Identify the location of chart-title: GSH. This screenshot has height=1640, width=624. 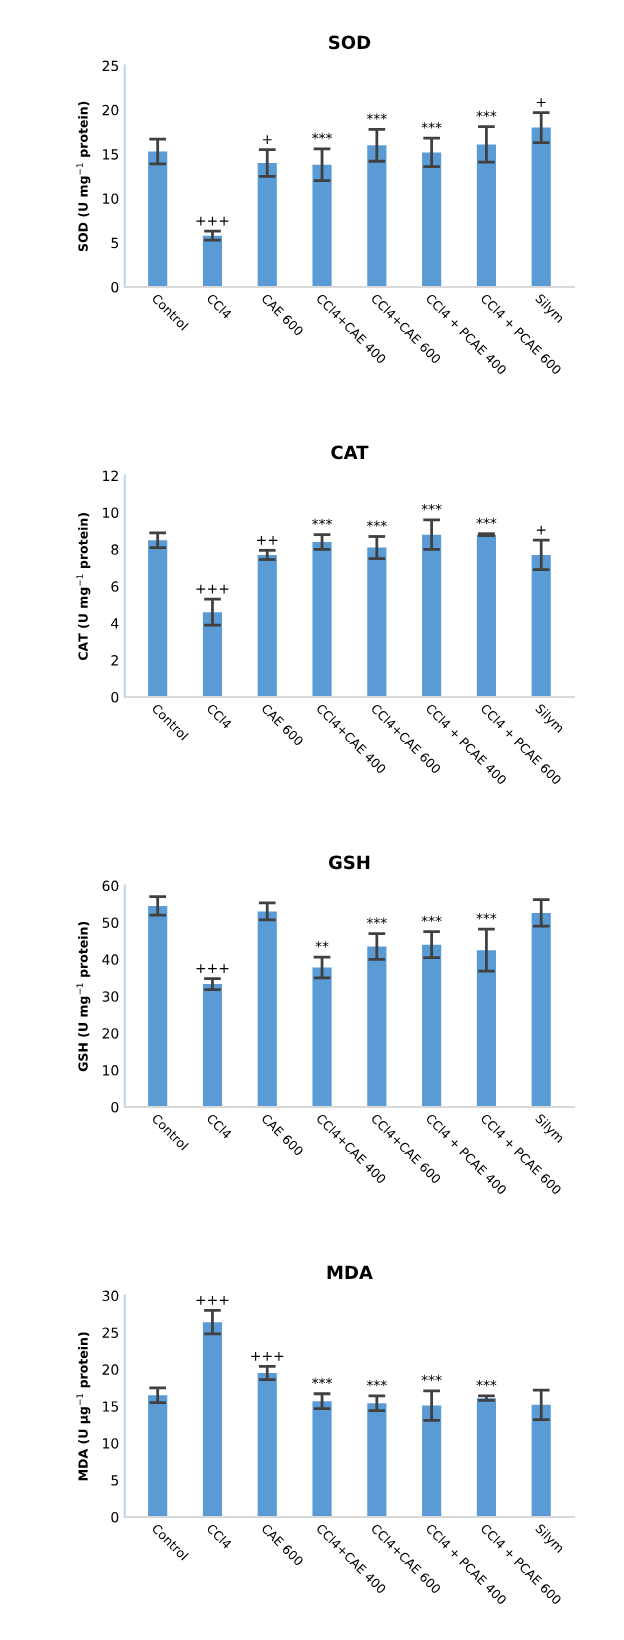
(349, 862).